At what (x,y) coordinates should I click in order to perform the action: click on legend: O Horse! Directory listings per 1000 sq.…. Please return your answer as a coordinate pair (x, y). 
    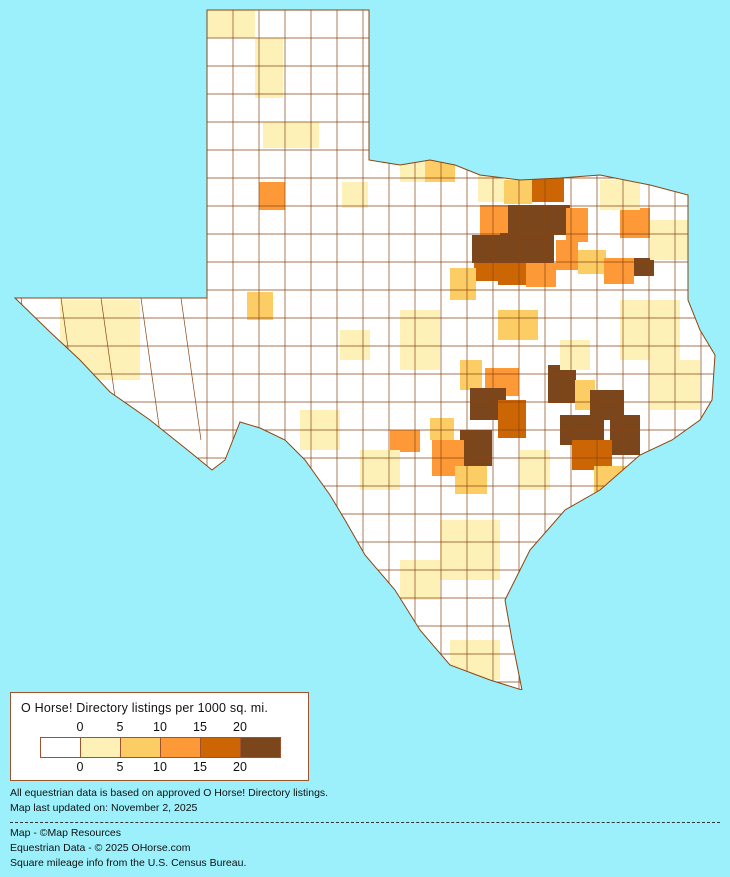
    Looking at the image, I should click on (159, 736).